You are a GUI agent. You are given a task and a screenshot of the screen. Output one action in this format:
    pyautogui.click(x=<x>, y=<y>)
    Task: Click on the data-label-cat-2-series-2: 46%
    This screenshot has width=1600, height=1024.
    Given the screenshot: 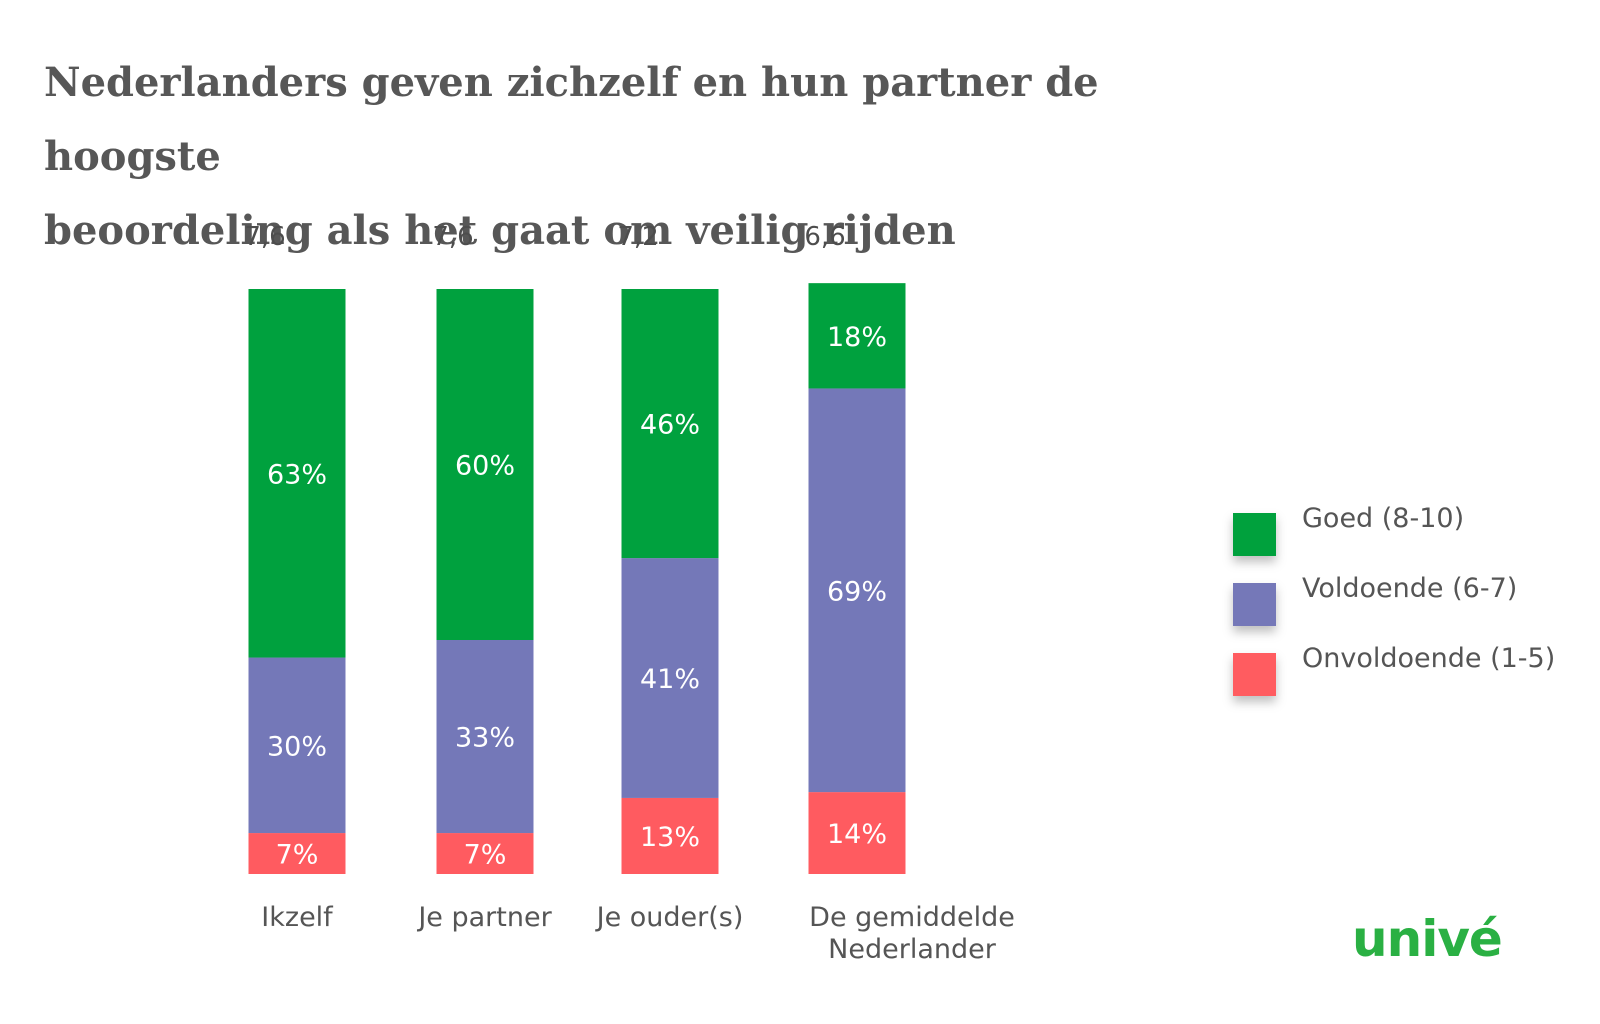 What is the action you would take?
    pyautogui.click(x=670, y=425)
    